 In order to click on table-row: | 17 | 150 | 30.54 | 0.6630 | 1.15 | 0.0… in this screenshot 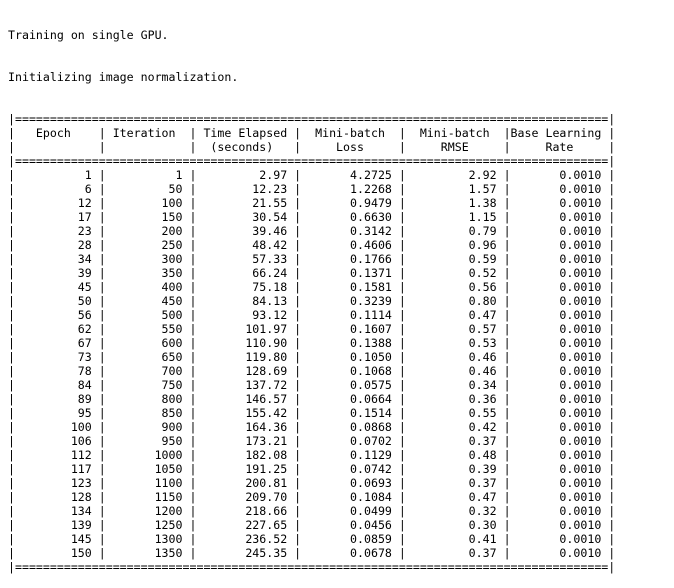, I will do `click(312, 217)`.